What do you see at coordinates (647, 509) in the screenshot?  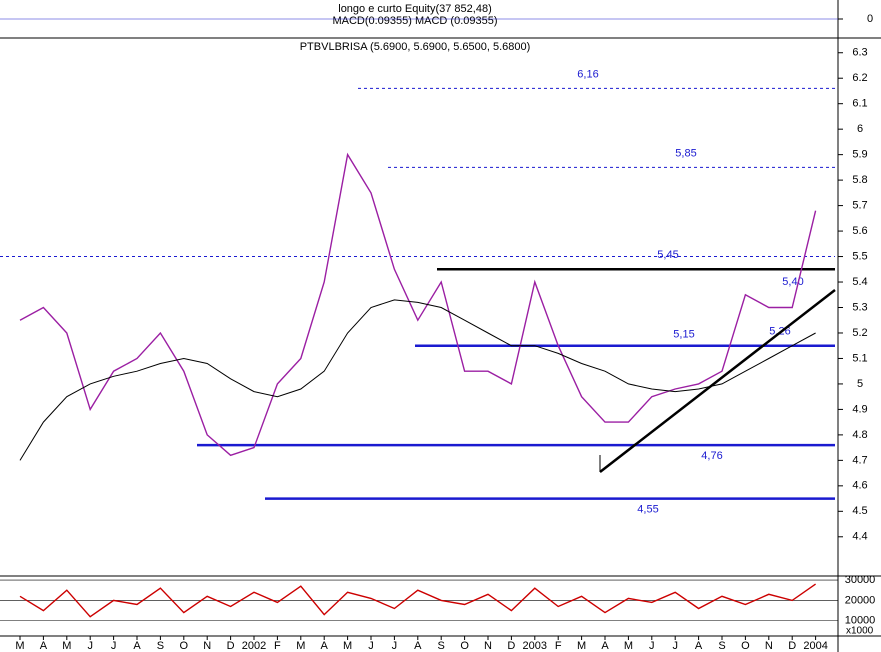 I see `level-label: 4,55` at bounding box center [647, 509].